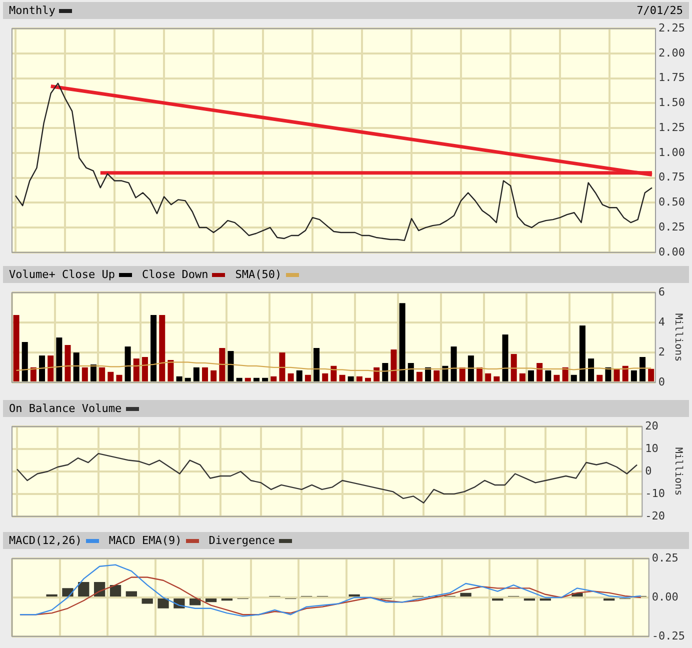 Image resolution: width=692 pixels, height=648 pixels. What do you see at coordinates (661, 291) in the screenshot?
I see `y-tick-label: 6` at bounding box center [661, 291].